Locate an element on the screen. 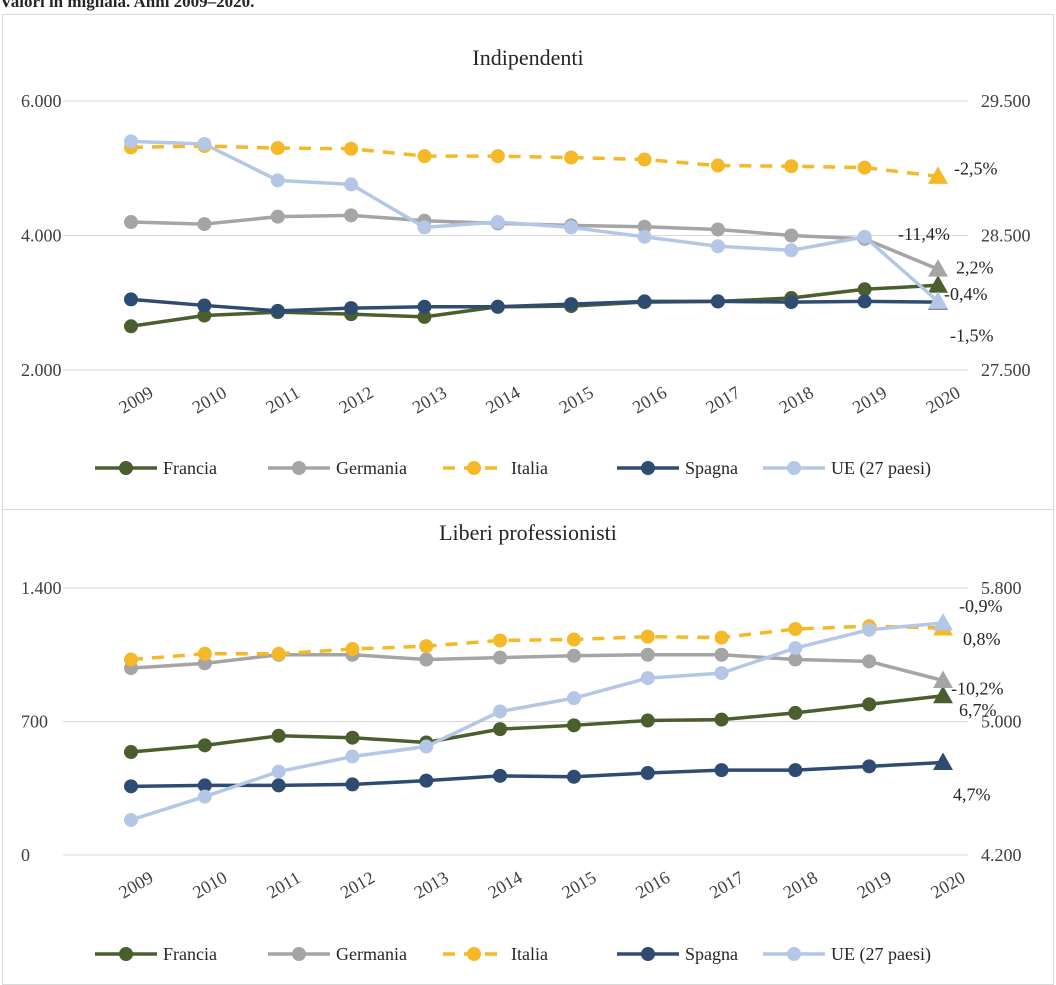 The width and height of the screenshot is (1056, 985). series-ue-27-paesi is located at coordinates (536, 221).